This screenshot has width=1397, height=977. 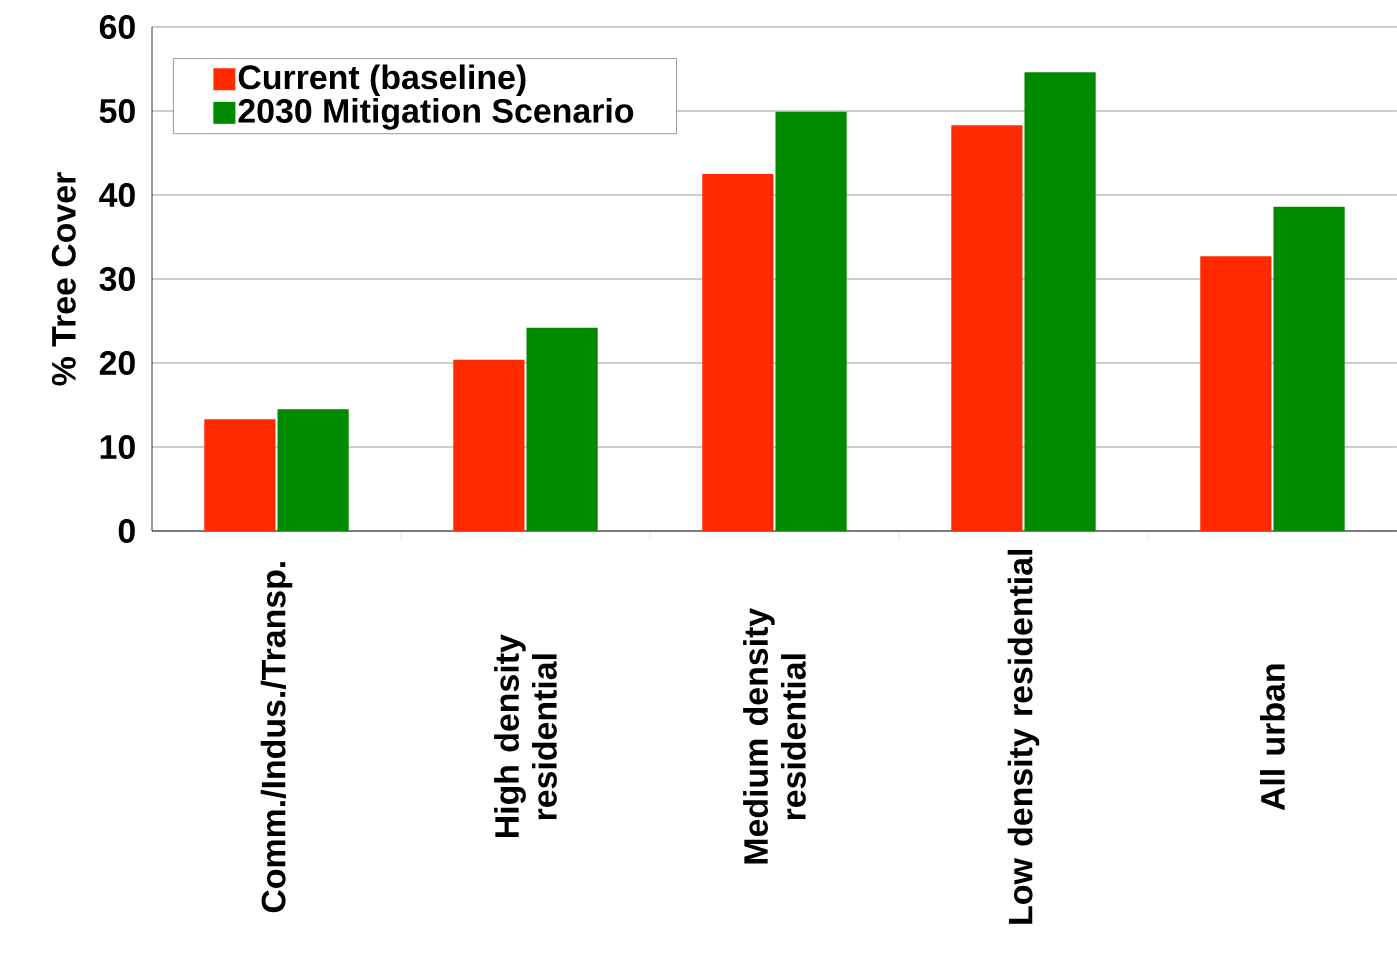 I want to click on x-tick-label: Low density residential, so click(x=1023, y=736).